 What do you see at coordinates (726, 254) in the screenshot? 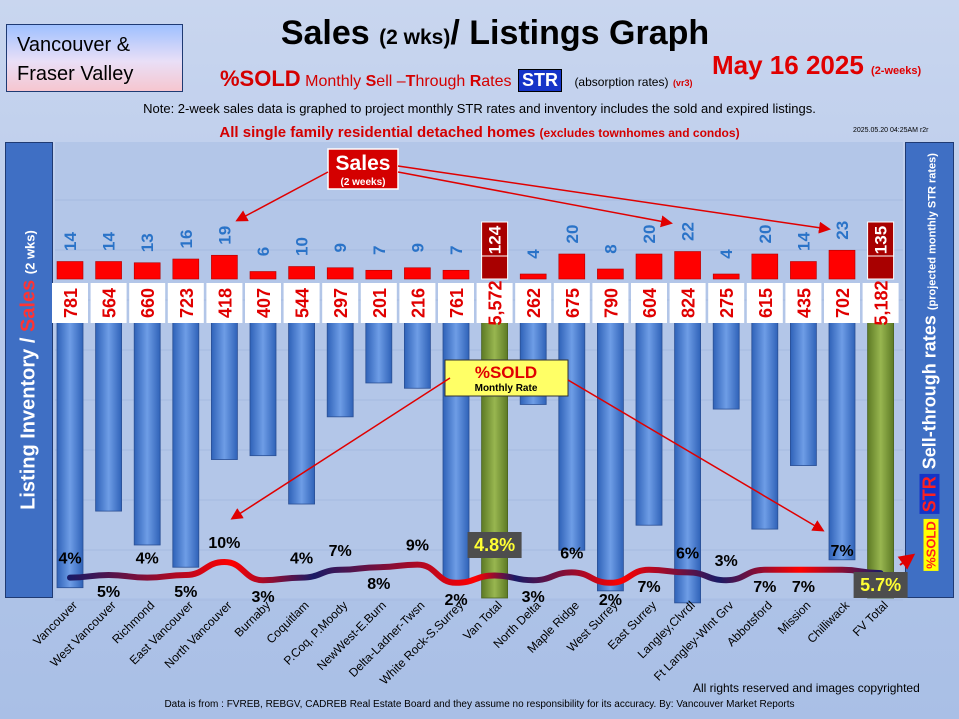
I see `sales-value-label: 4` at bounding box center [726, 254].